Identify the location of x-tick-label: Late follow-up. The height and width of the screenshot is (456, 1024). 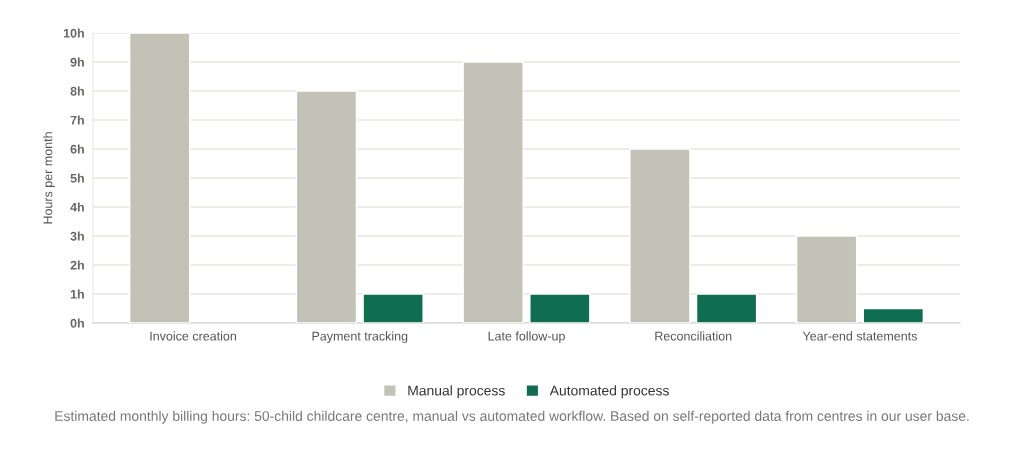
(526, 337).